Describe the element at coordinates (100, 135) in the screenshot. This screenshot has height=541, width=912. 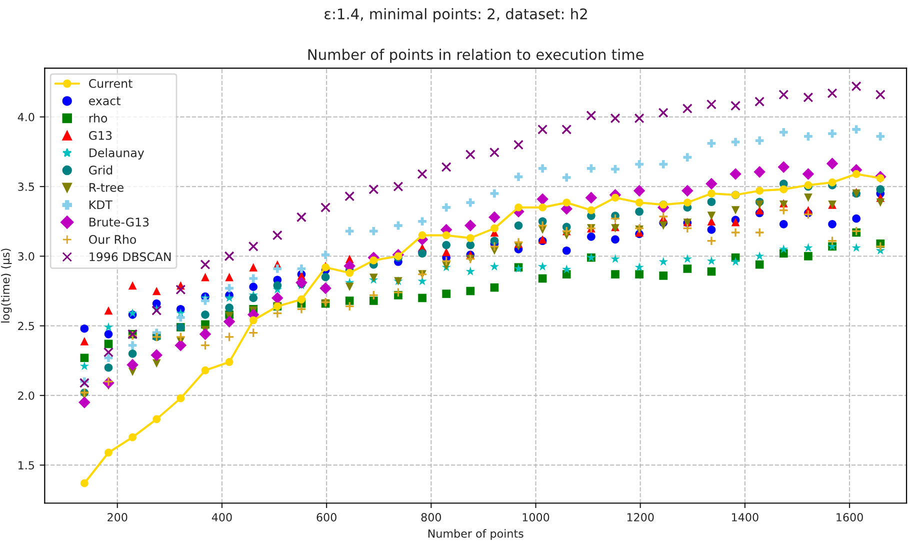
I see `legend-label: G13` at that location.